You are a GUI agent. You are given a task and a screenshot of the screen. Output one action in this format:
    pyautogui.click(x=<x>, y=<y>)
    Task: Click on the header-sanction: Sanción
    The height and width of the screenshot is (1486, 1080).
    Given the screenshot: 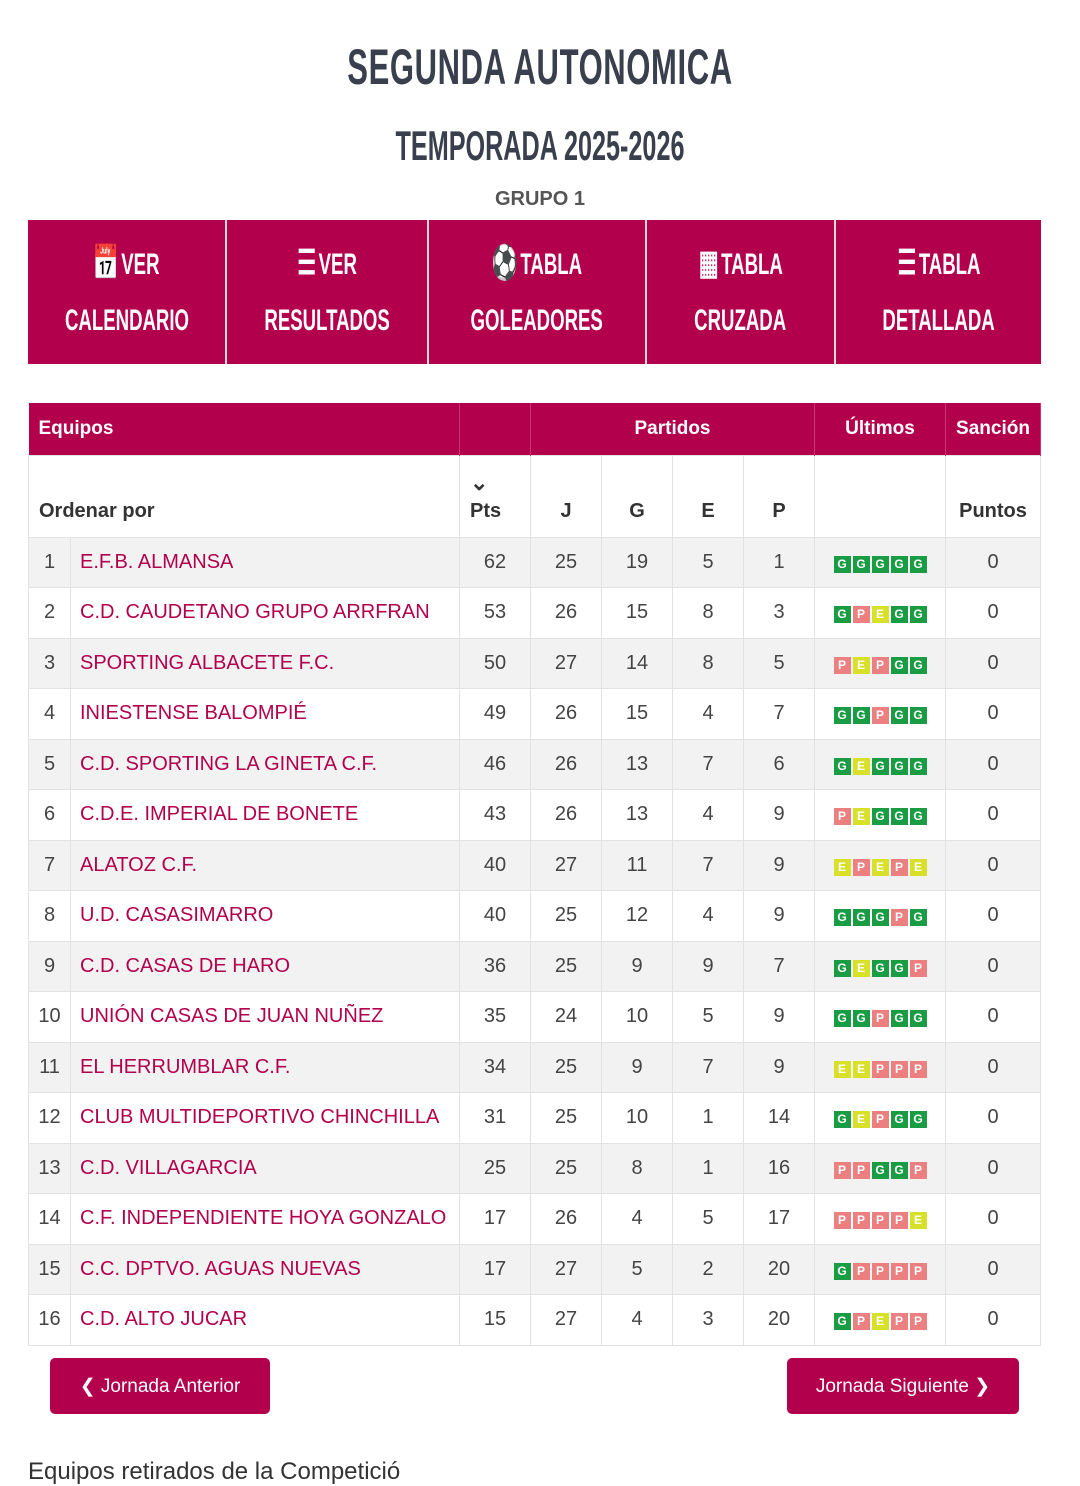 What is the action you would take?
    pyautogui.click(x=993, y=429)
    